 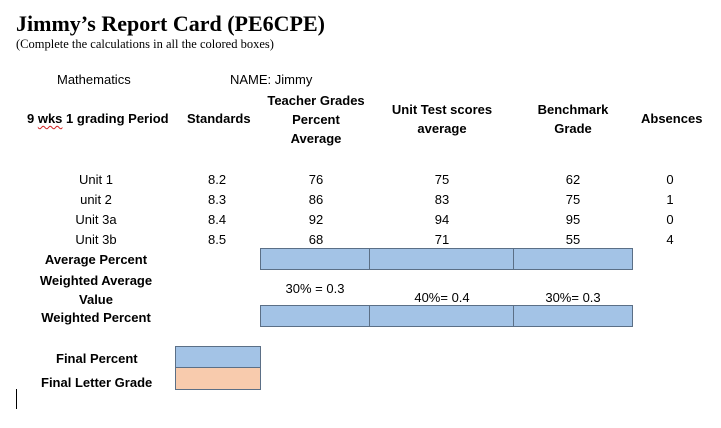 What do you see at coordinates (573, 297) in the screenshot?
I see `benchmark-weight: 30%= 0.3` at bounding box center [573, 297].